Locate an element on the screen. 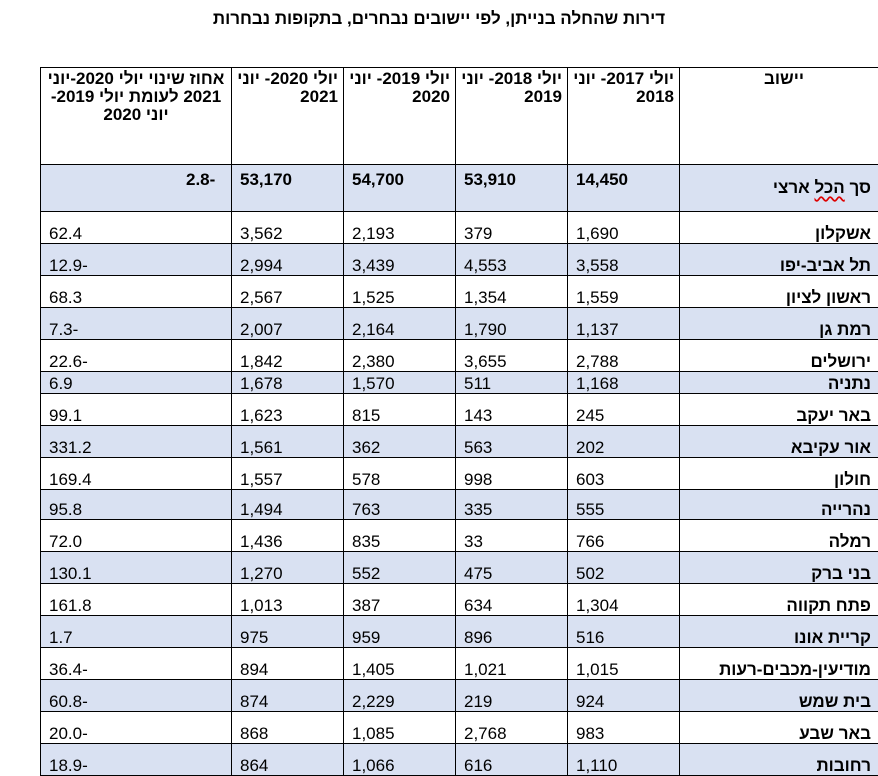  cell-value: 6.9 is located at coordinates (136, 383).